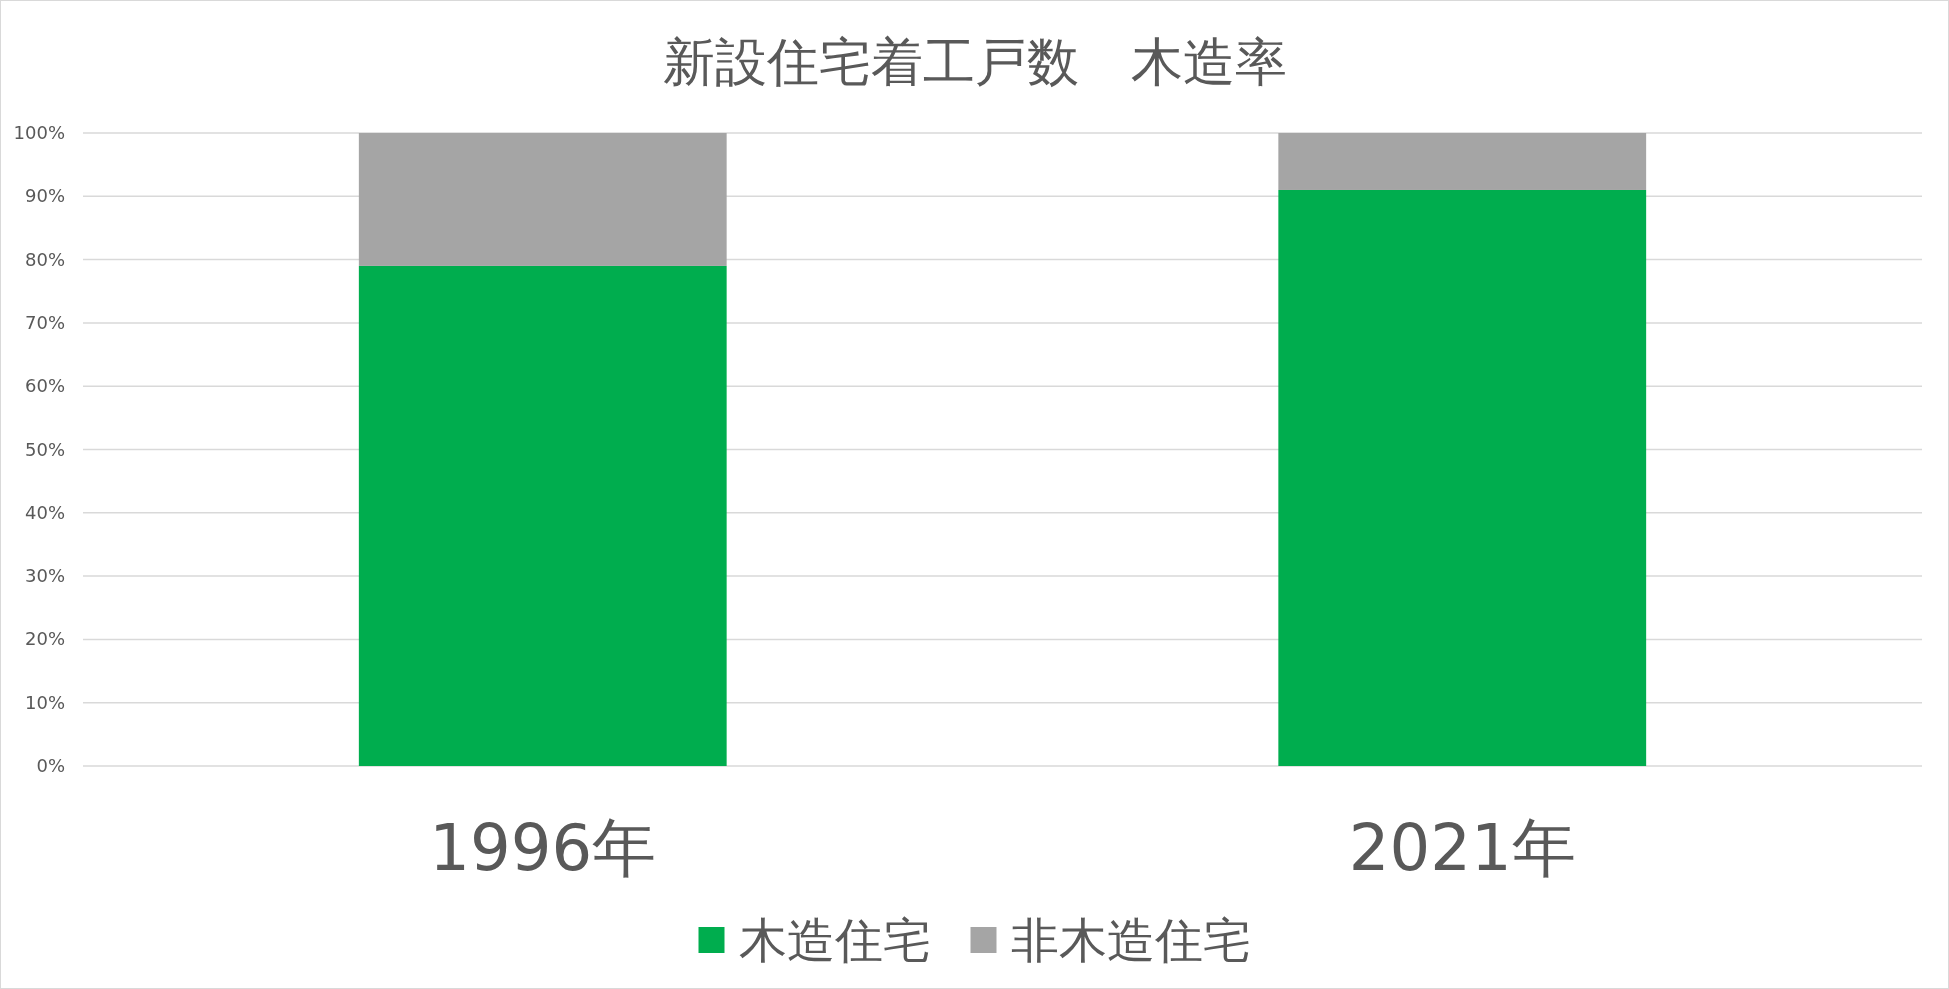  What do you see at coordinates (44, 576) in the screenshot?
I see `y-tick-label: 30%` at bounding box center [44, 576].